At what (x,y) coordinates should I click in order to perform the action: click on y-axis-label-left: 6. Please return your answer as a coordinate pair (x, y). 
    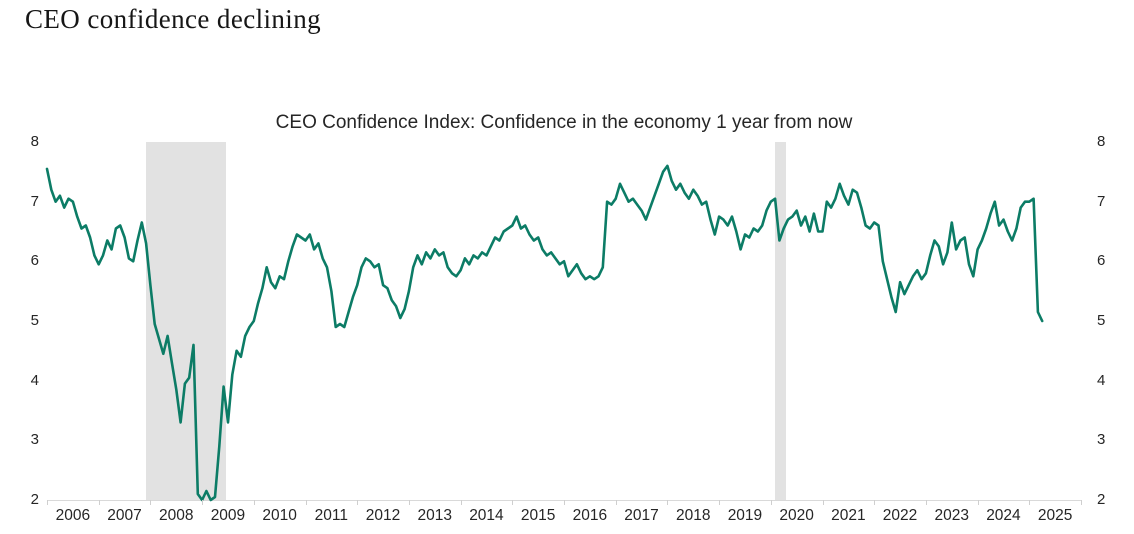
    Looking at the image, I should click on (34, 261).